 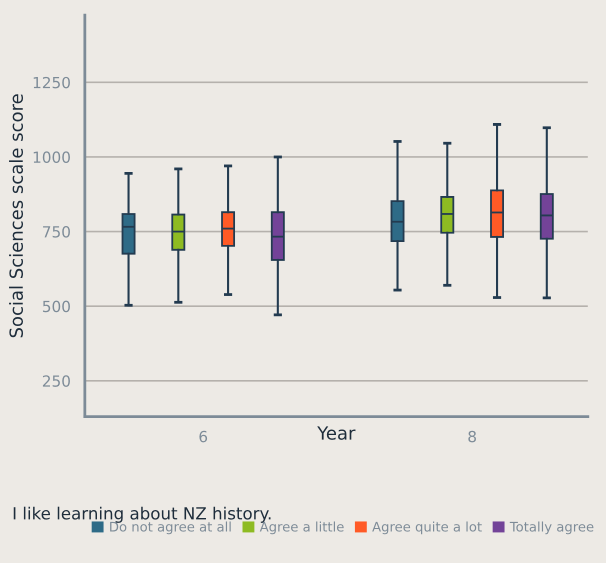 What do you see at coordinates (52, 82) in the screenshot?
I see `y-tick-label: 1250` at bounding box center [52, 82].